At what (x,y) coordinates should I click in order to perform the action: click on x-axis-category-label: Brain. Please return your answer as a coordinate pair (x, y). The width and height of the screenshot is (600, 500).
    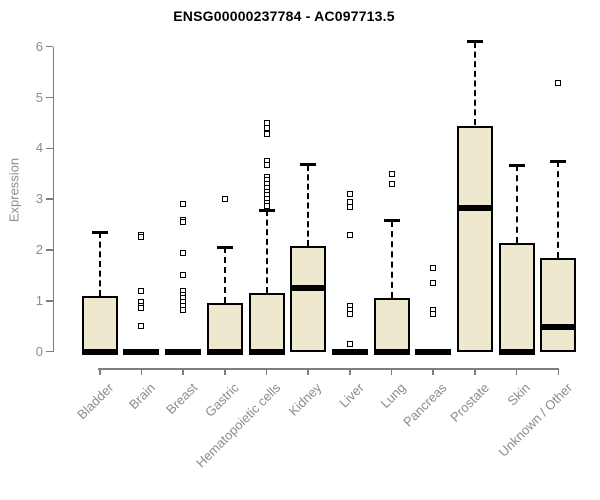
    Looking at the image, I should click on (142, 396).